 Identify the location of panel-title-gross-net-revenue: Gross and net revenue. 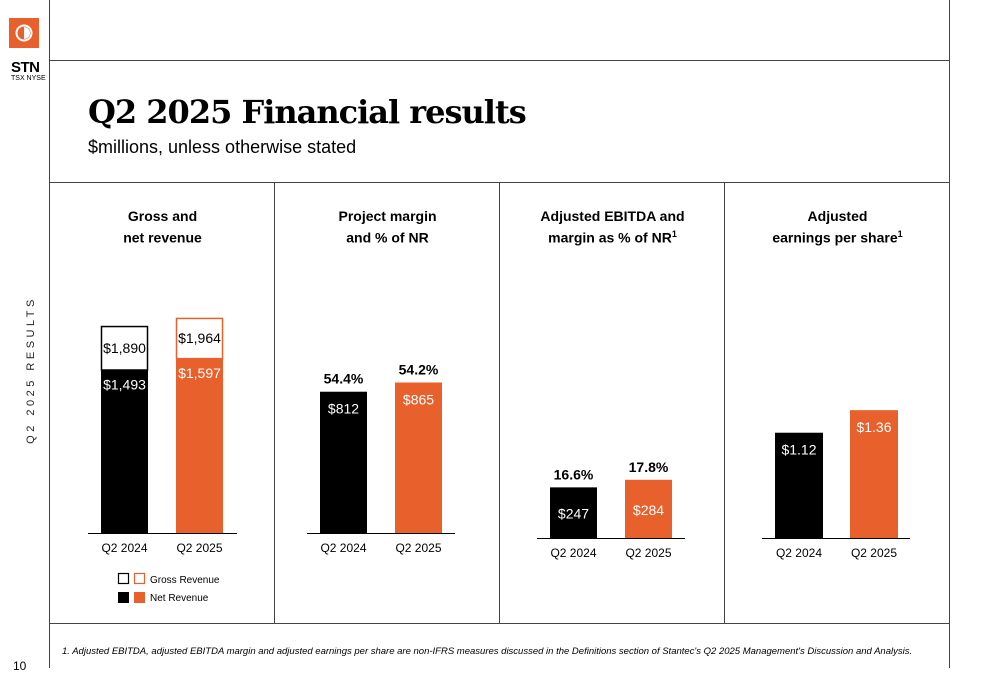
(162, 227).